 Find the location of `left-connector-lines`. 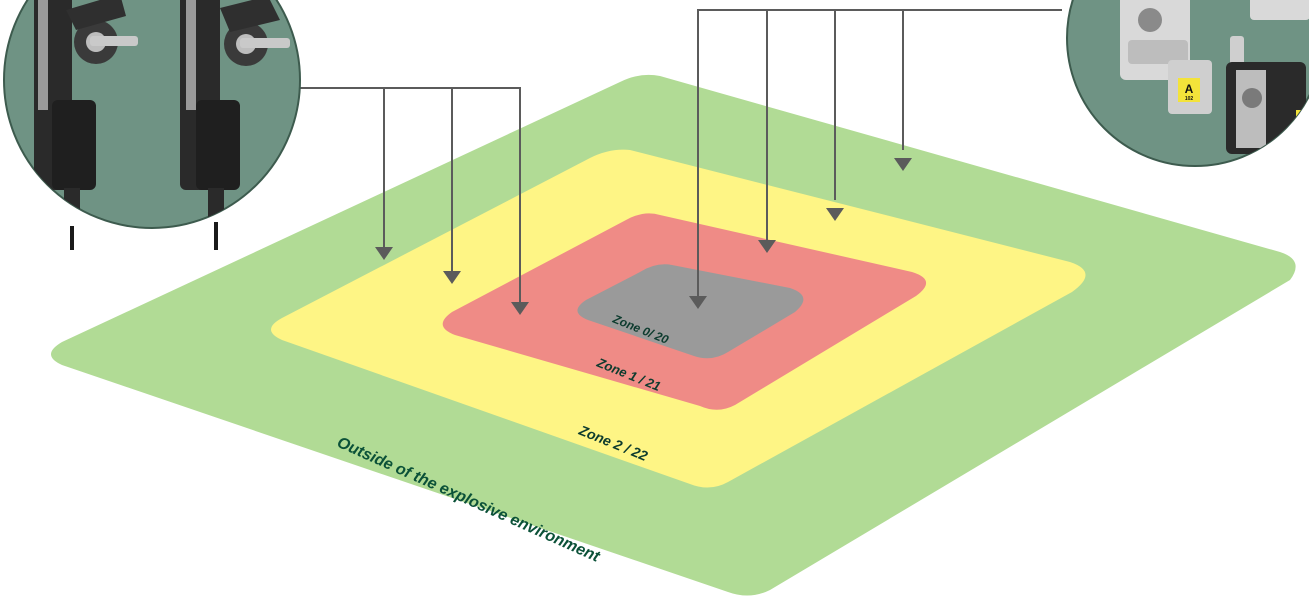

left-connector-lines is located at coordinates (408, 194).